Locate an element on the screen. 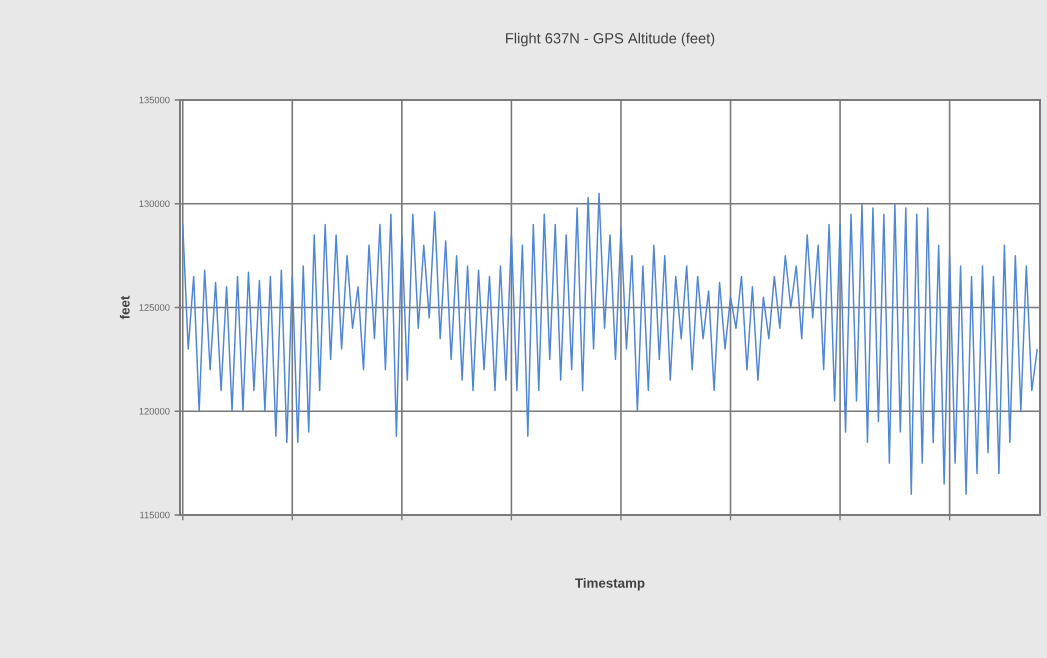 The image size is (1047, 658). y-tick-label: 120000 is located at coordinates (154, 411).